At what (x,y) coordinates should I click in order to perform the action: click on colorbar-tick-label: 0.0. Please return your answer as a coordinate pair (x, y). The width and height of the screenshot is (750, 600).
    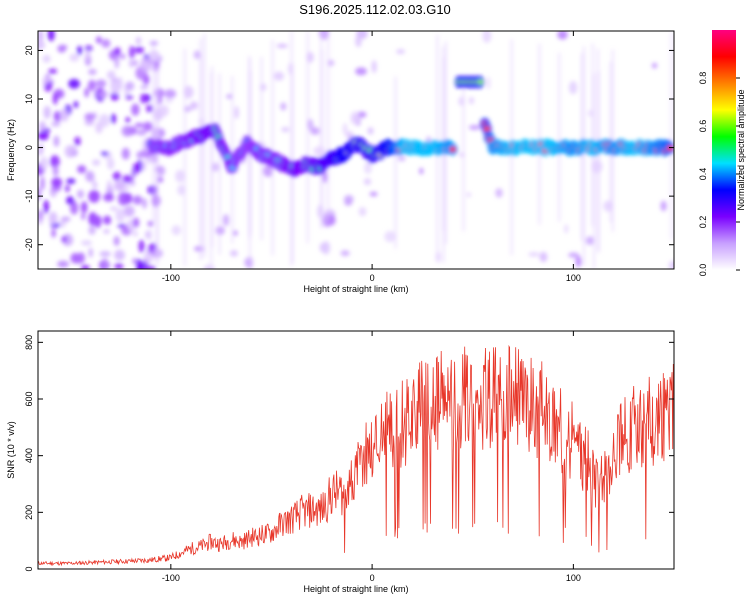
    Looking at the image, I should click on (703, 270).